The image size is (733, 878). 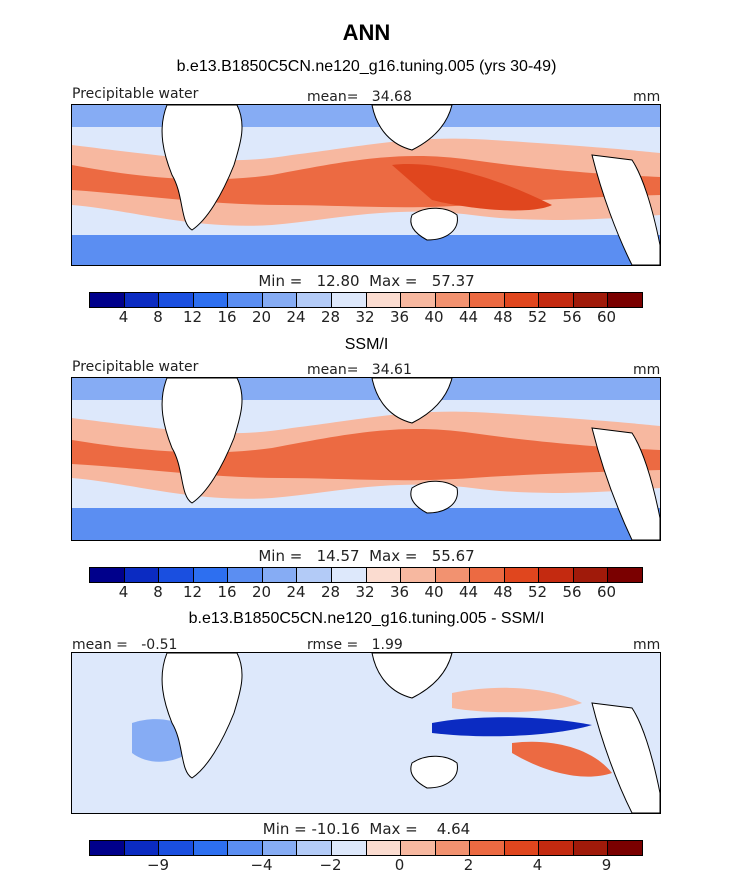 I want to click on colorbar-tick-label: −4, so click(x=261, y=865).